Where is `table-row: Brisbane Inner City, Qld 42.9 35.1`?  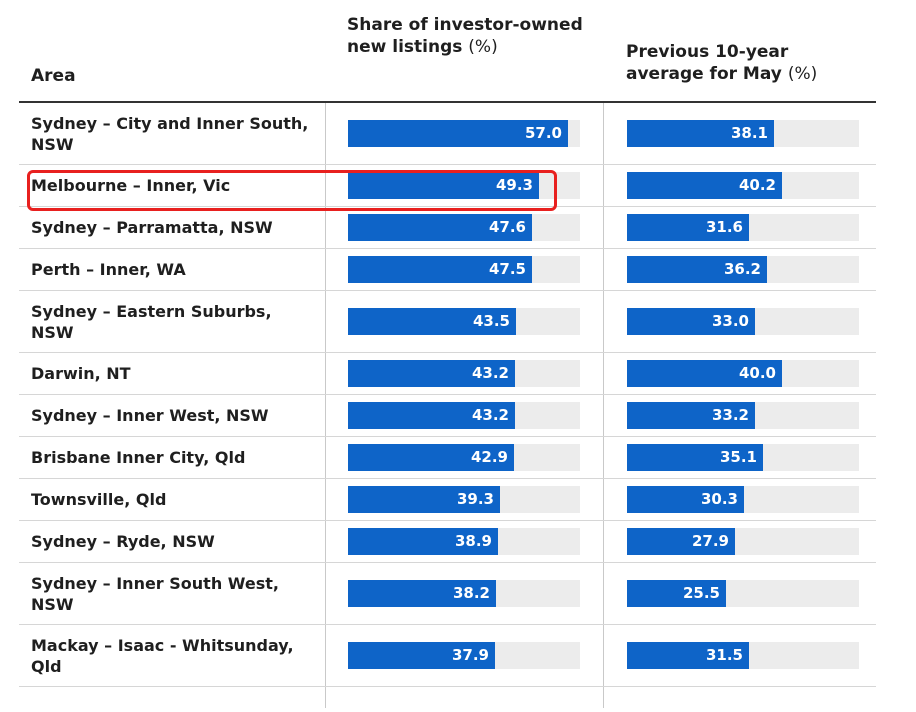 table-row: Brisbane Inner City, Qld 42.9 35.1 is located at coordinates (447, 458).